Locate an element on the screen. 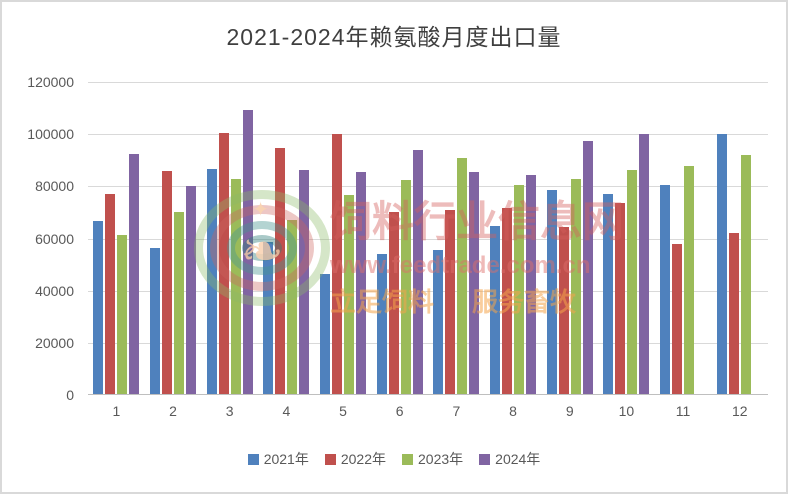 Image resolution: width=788 pixels, height=494 pixels. legend-item-2024年: 2024年 is located at coordinates (509, 459).